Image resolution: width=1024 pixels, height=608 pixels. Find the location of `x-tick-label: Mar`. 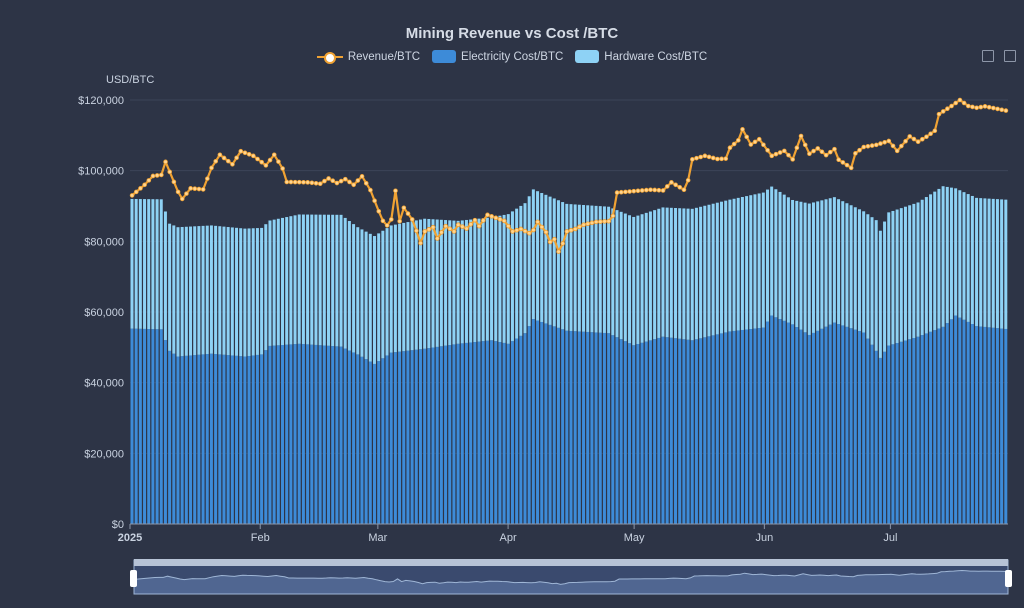

x-tick-label: Mar is located at coordinates (377, 538).